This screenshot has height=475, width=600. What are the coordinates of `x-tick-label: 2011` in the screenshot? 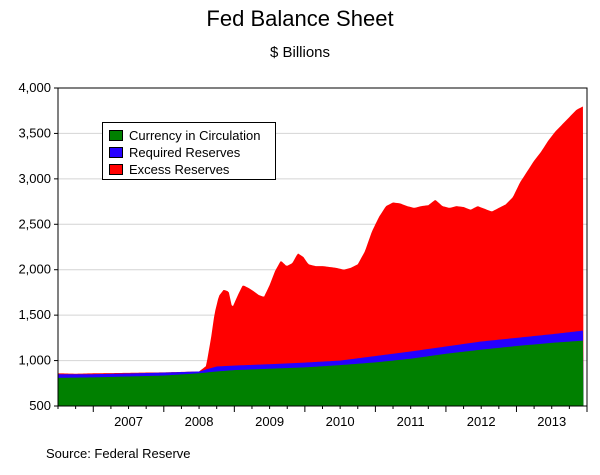 It's located at (411, 421).